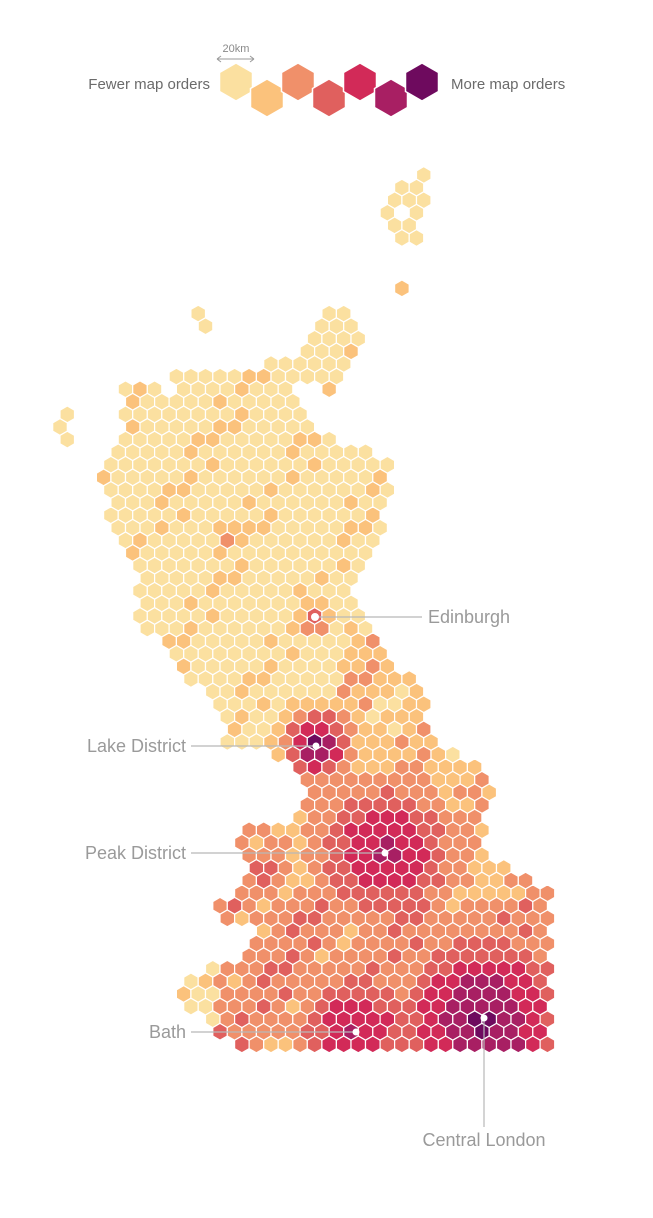 The width and height of the screenshot is (653, 1218). I want to click on callout-bath: Bath, so click(254, 1032).